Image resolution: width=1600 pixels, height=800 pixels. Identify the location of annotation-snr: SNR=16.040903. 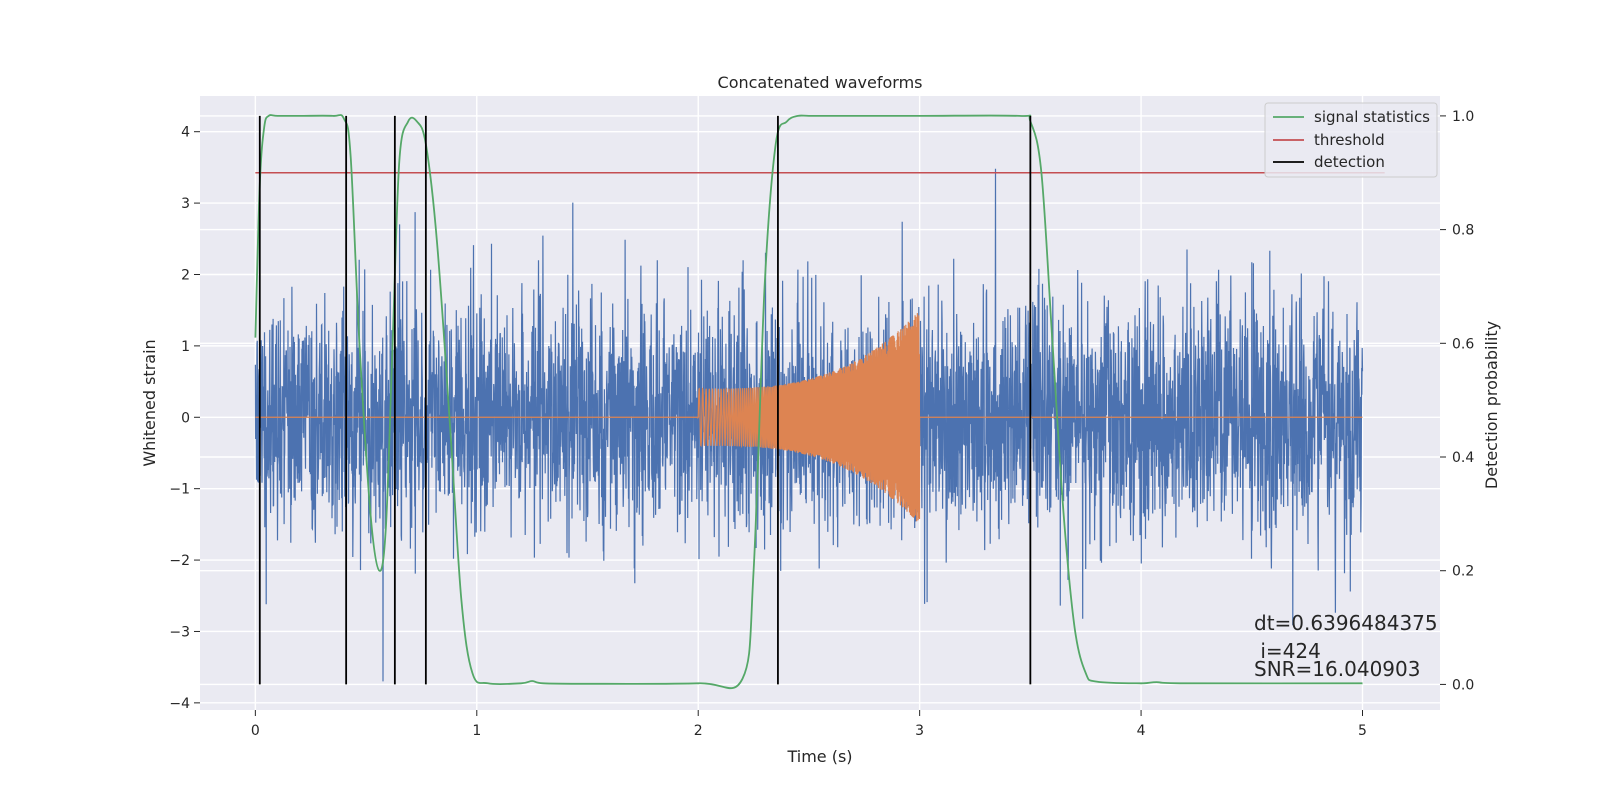
(1337, 669).